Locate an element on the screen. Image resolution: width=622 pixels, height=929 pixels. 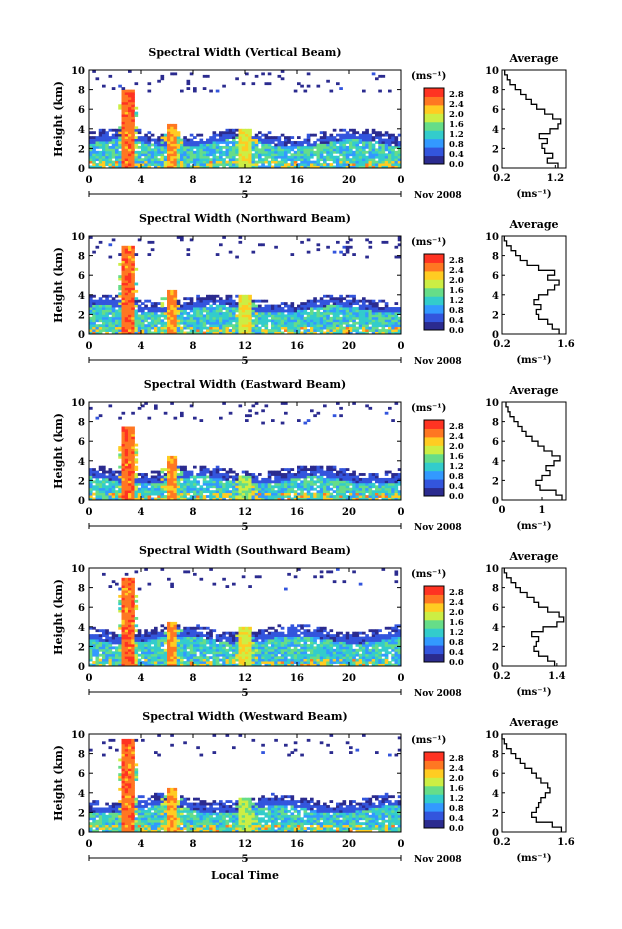
average-x-tick-label: 1.6 is located at coordinates (565, 344).